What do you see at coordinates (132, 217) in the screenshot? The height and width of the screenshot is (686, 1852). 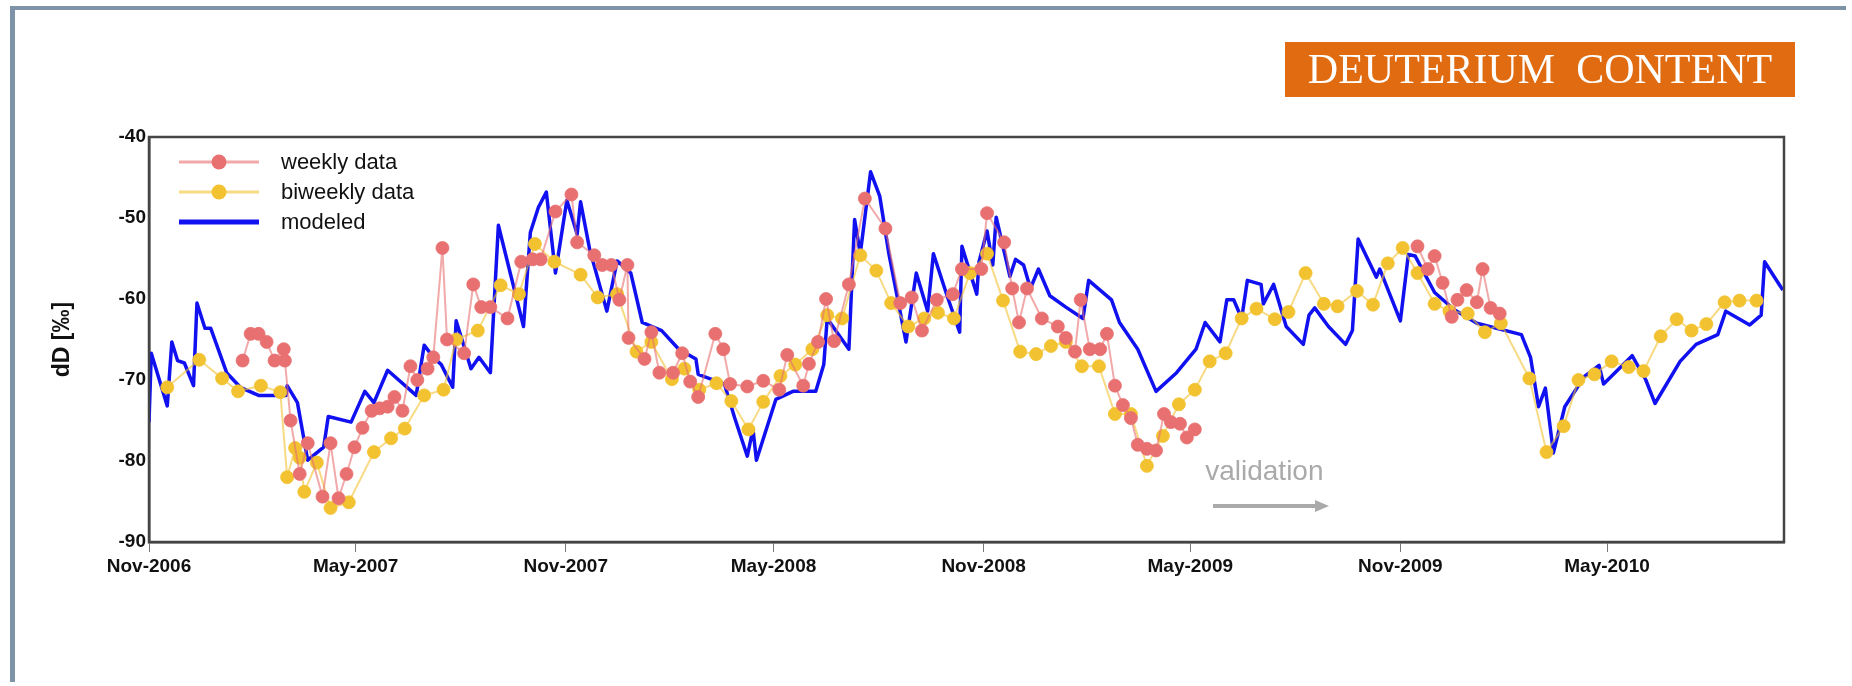 I see `y-tick-label: -50` at bounding box center [132, 217].